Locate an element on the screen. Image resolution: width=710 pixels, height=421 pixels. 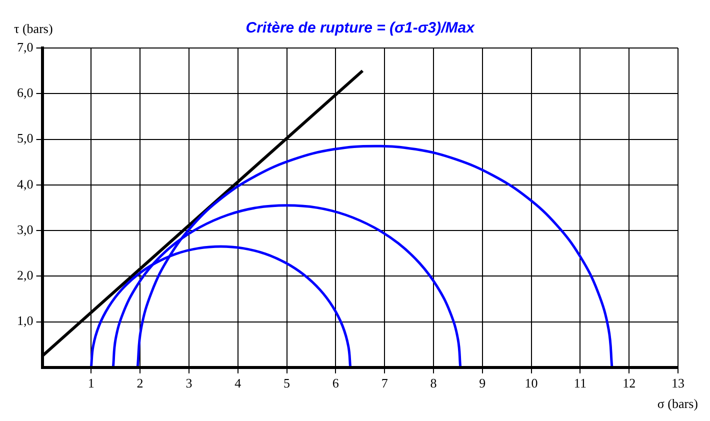
x-tick-label: 13 is located at coordinates (678, 383).